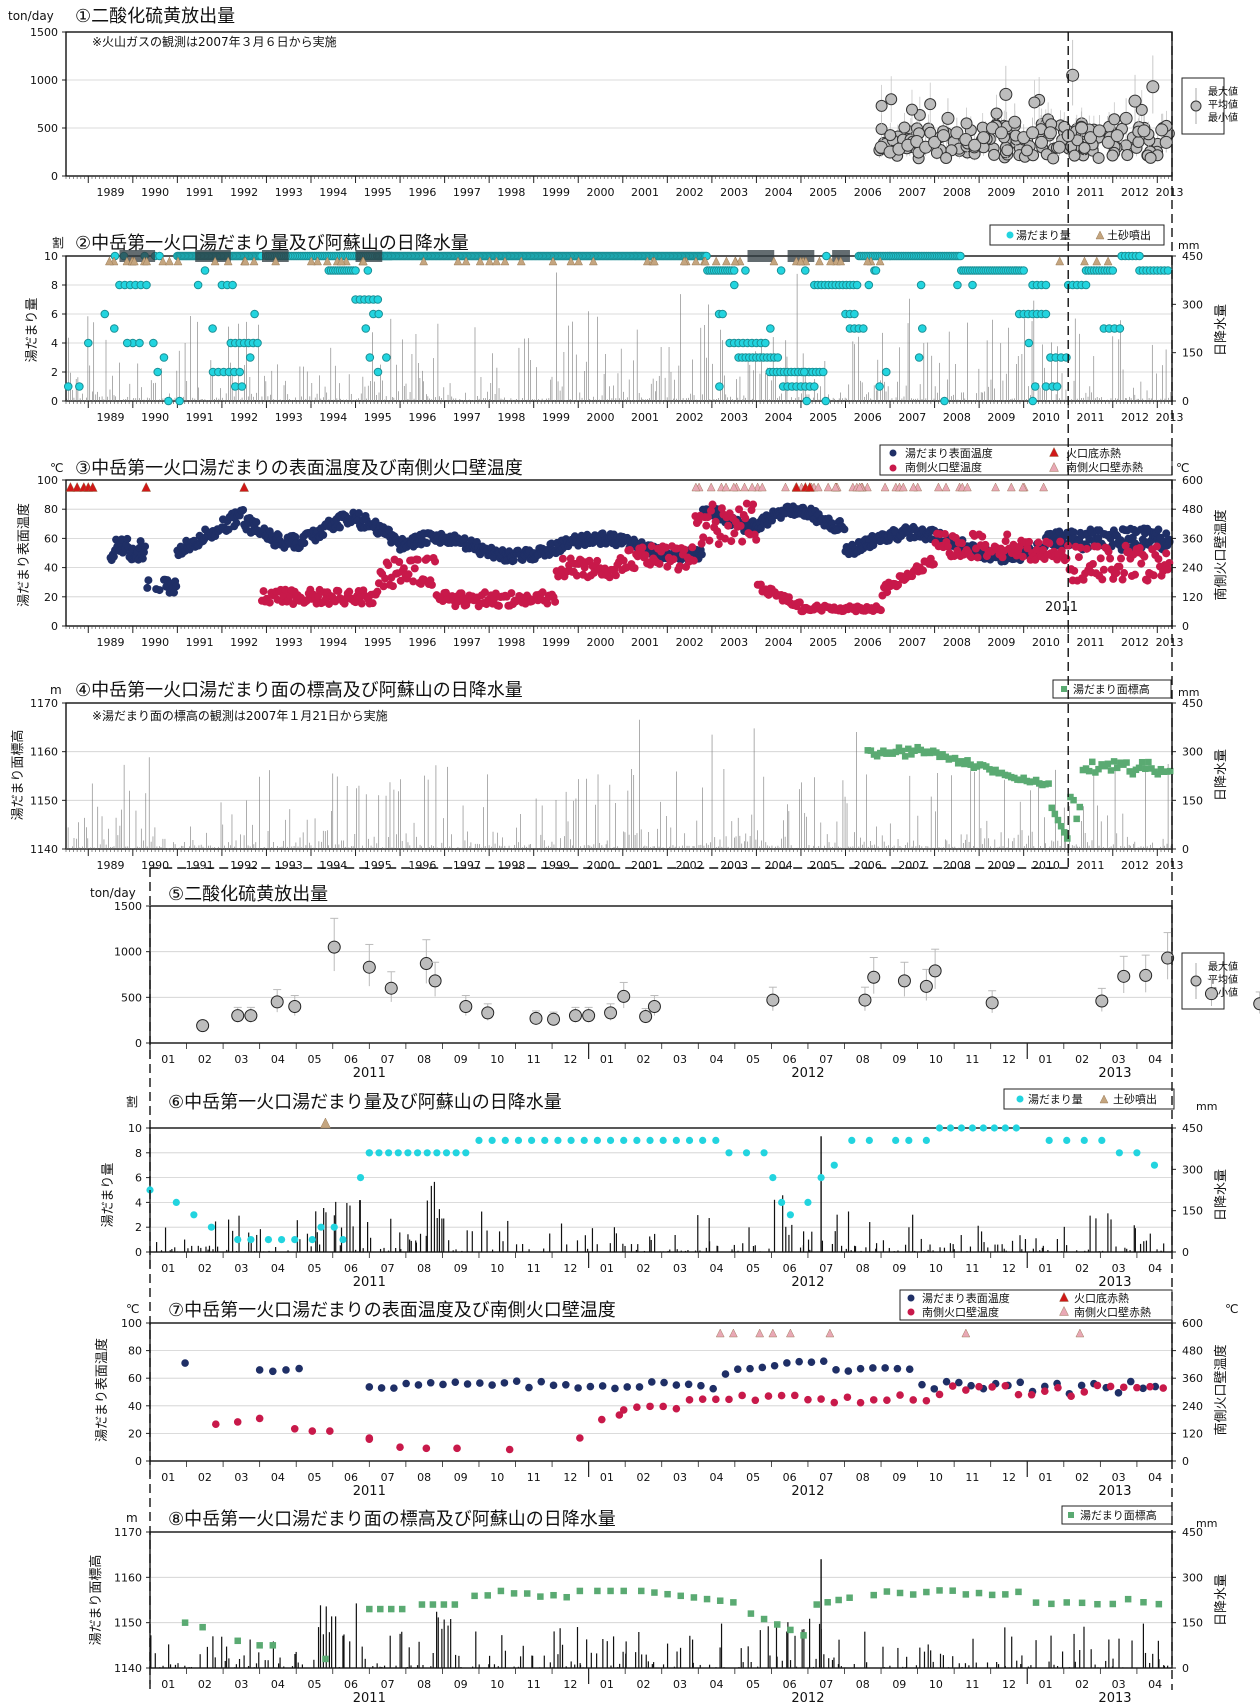 The width and height of the screenshot is (1260, 1703). Describe the element at coordinates (957, 642) in the screenshot. I see `p3-xtick-label: 2008` at that location.